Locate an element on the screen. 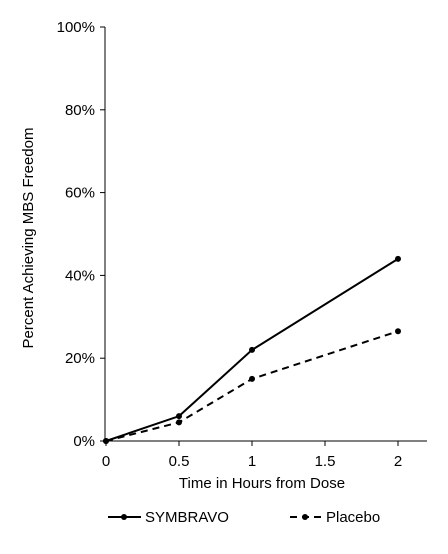 This screenshot has width=448, height=554. x-tick-label: 1.5 is located at coordinates (325, 461).